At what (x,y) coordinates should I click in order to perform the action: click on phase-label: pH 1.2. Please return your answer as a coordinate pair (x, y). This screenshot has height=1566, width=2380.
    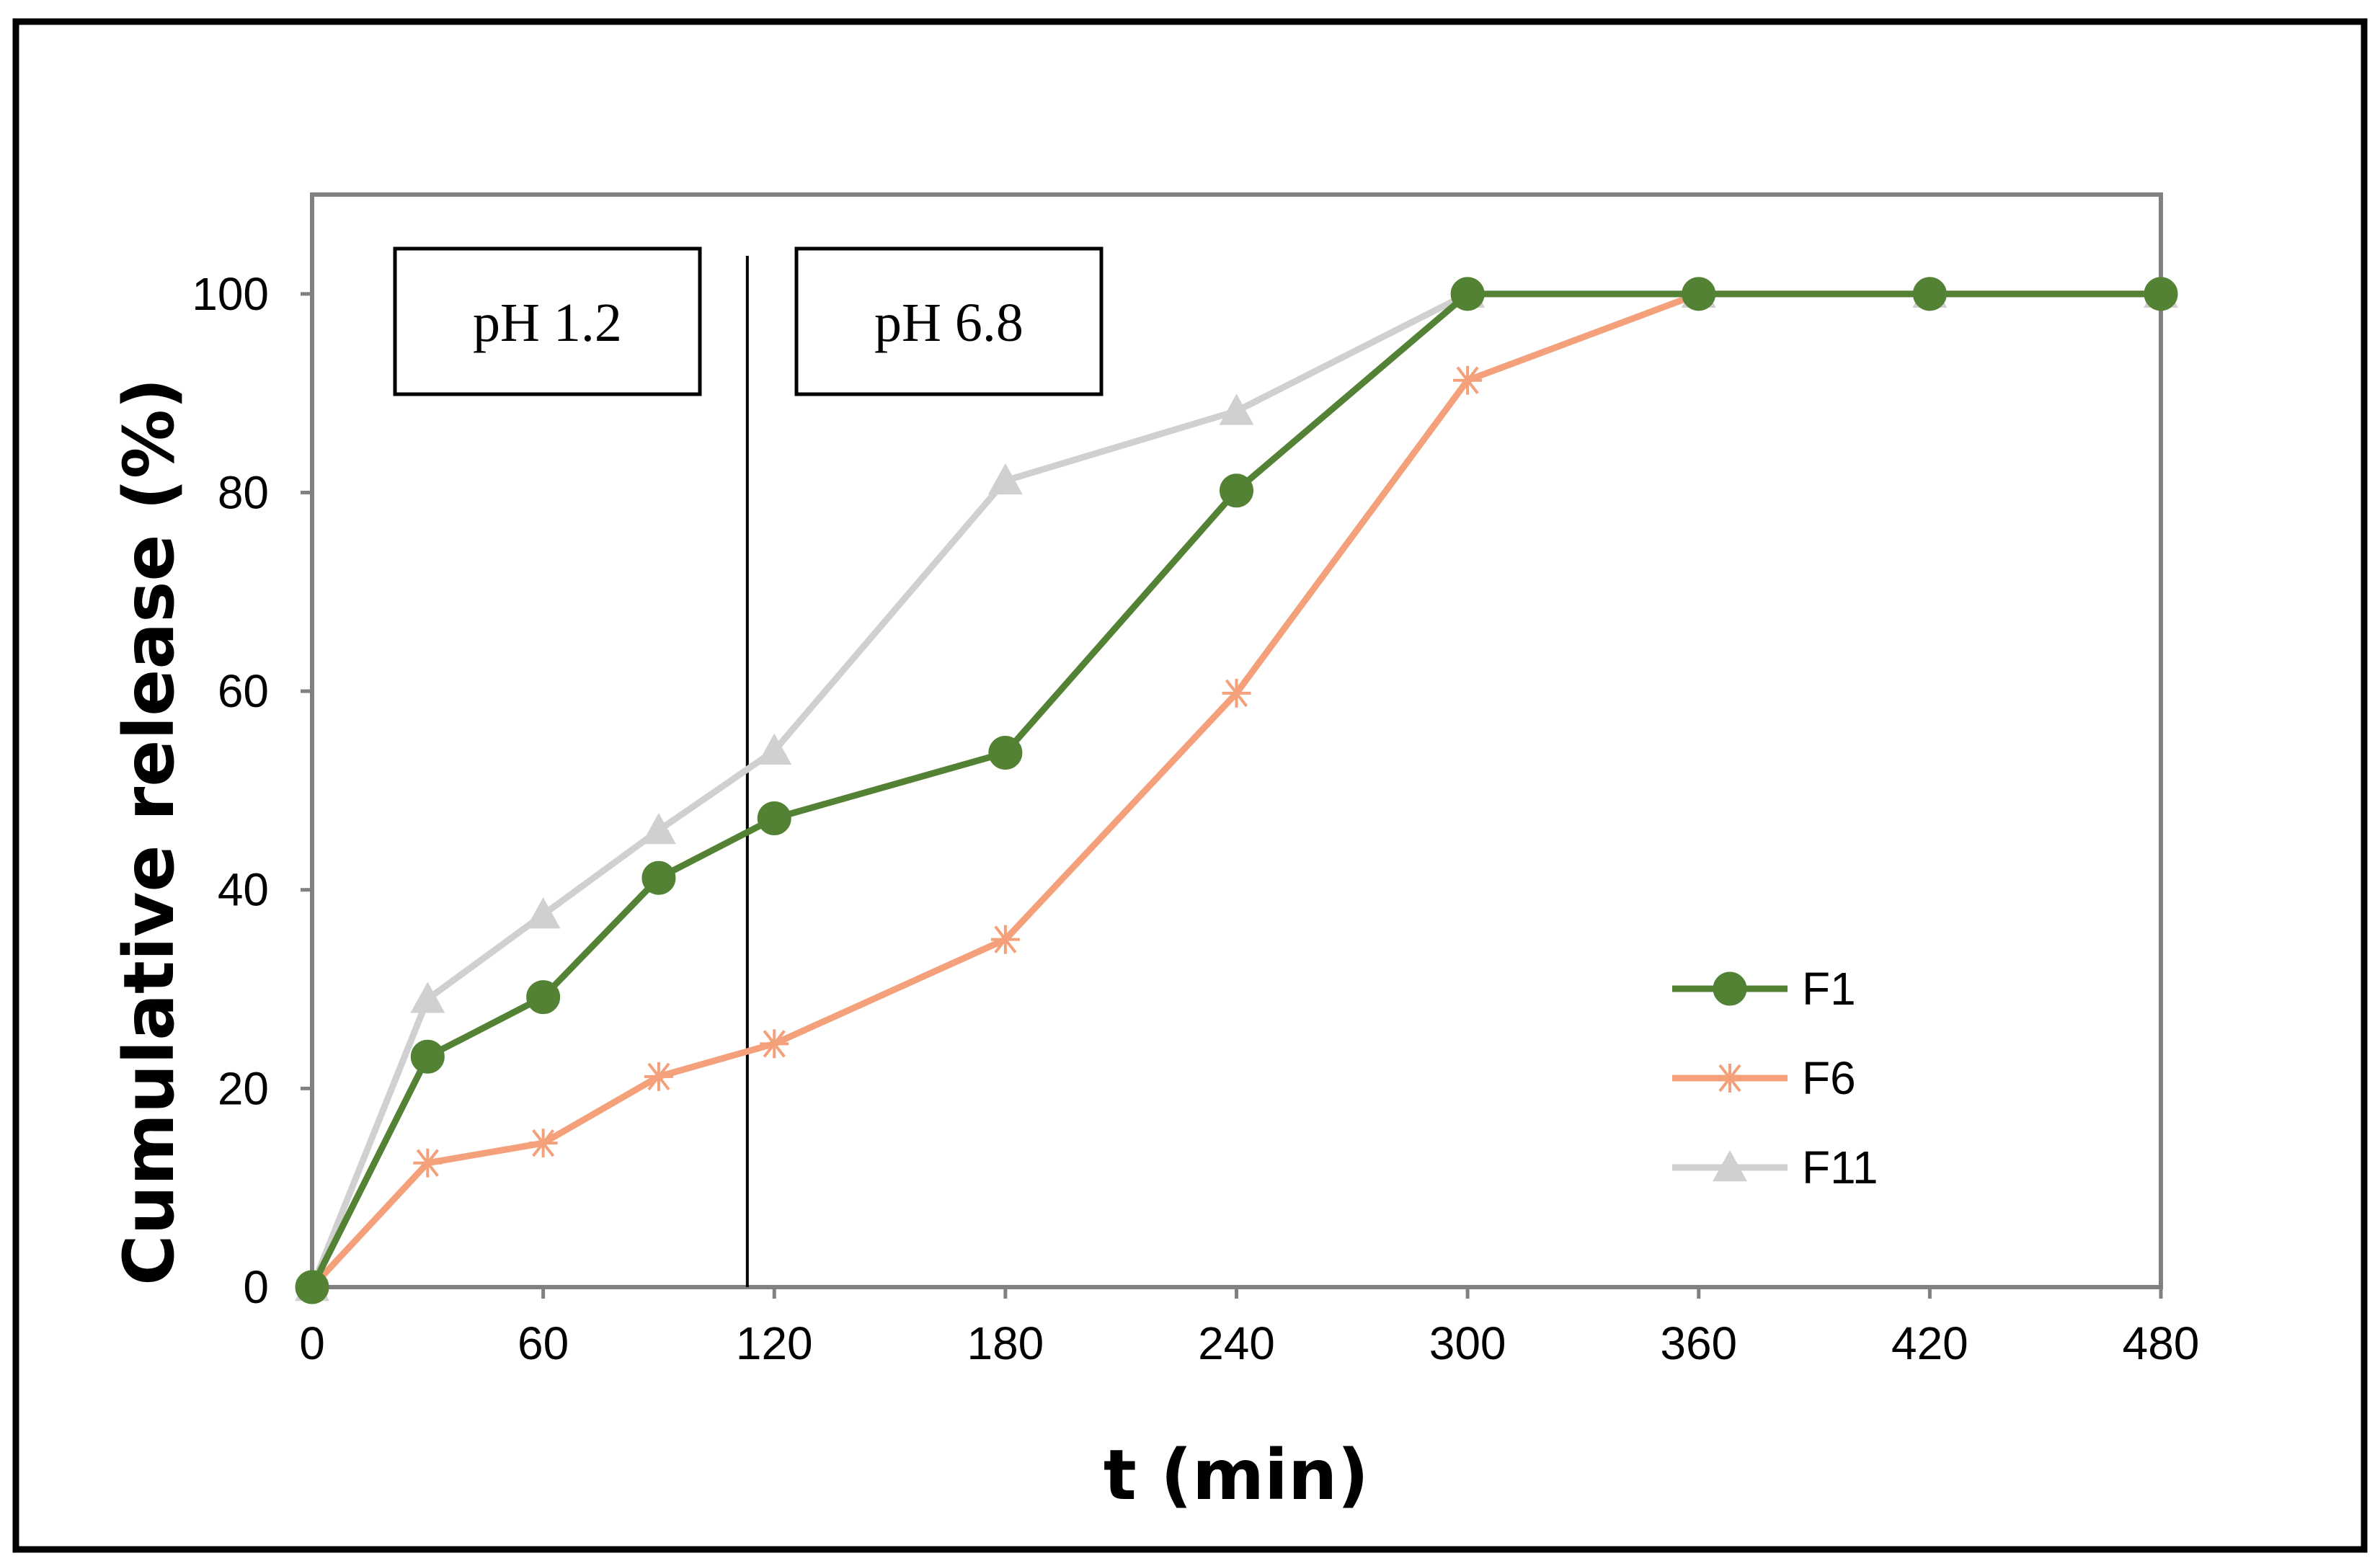
    Looking at the image, I should click on (547, 323).